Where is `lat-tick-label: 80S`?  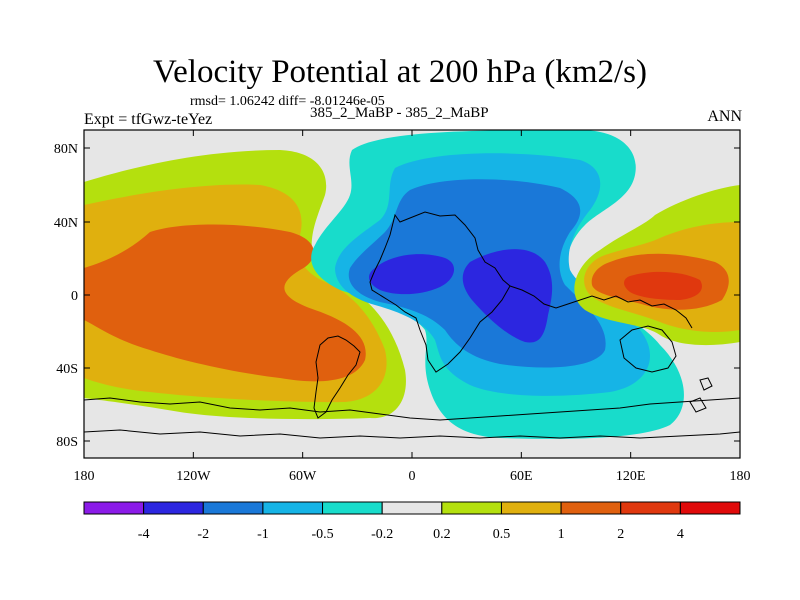
lat-tick-label: 80S is located at coordinates (67, 442).